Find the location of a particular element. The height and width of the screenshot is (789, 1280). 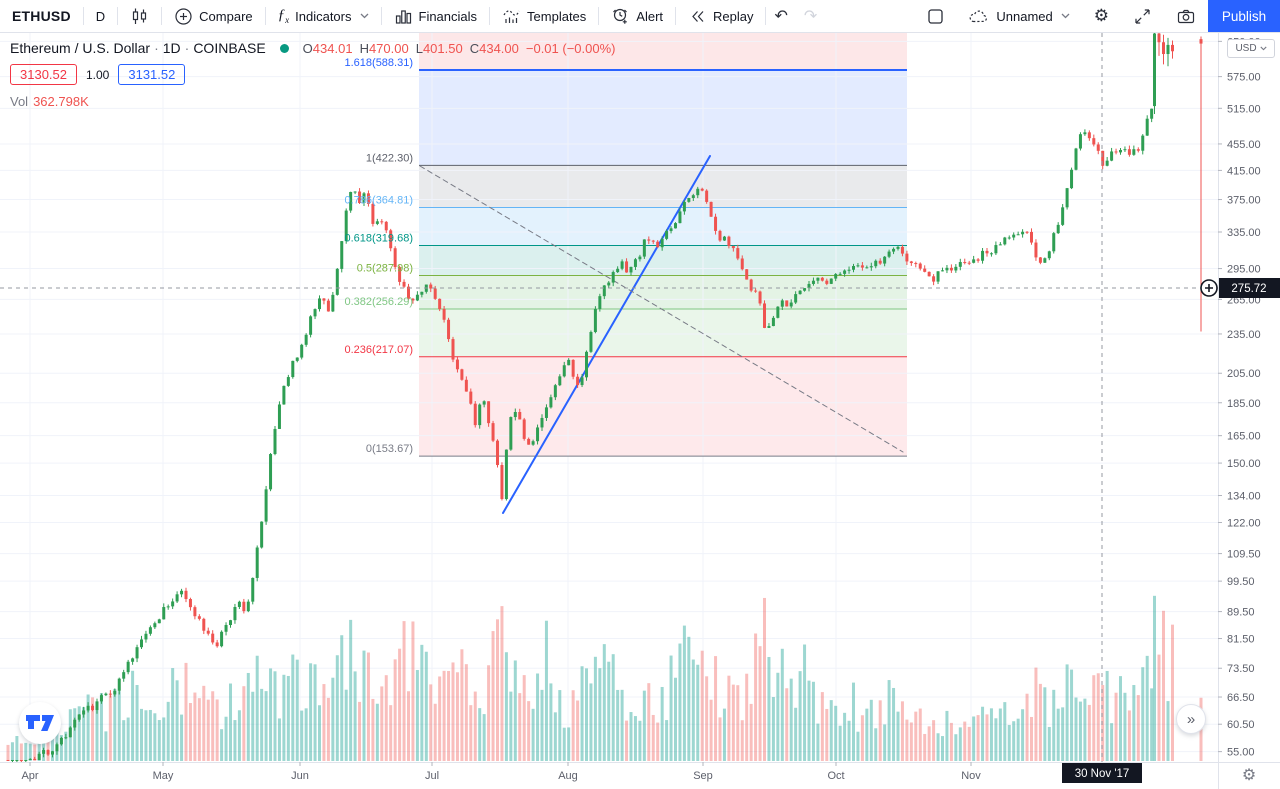

tradingview-logo-glyph is located at coordinates (40, 723).